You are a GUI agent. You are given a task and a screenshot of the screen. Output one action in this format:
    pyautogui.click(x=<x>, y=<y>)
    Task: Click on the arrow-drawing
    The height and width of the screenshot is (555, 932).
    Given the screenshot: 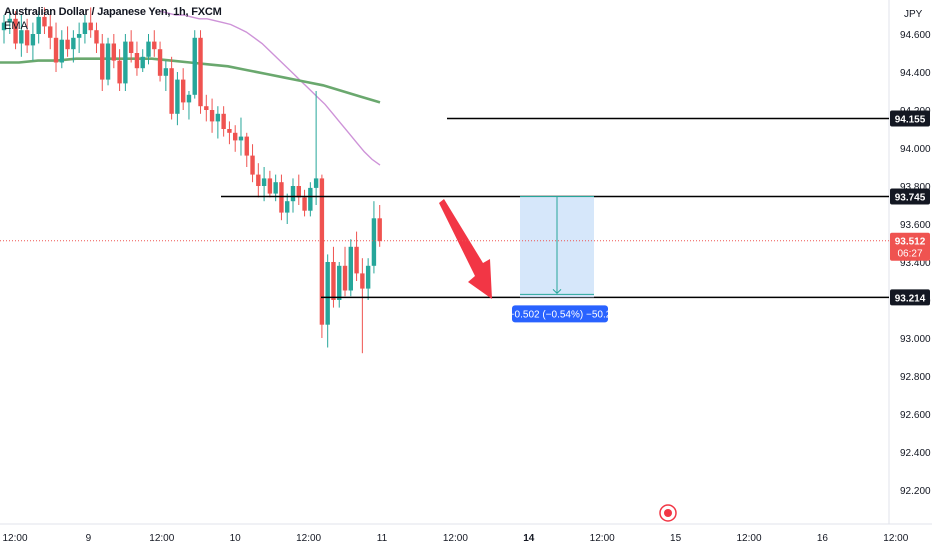 What is the action you would take?
    pyautogui.click(x=465, y=249)
    